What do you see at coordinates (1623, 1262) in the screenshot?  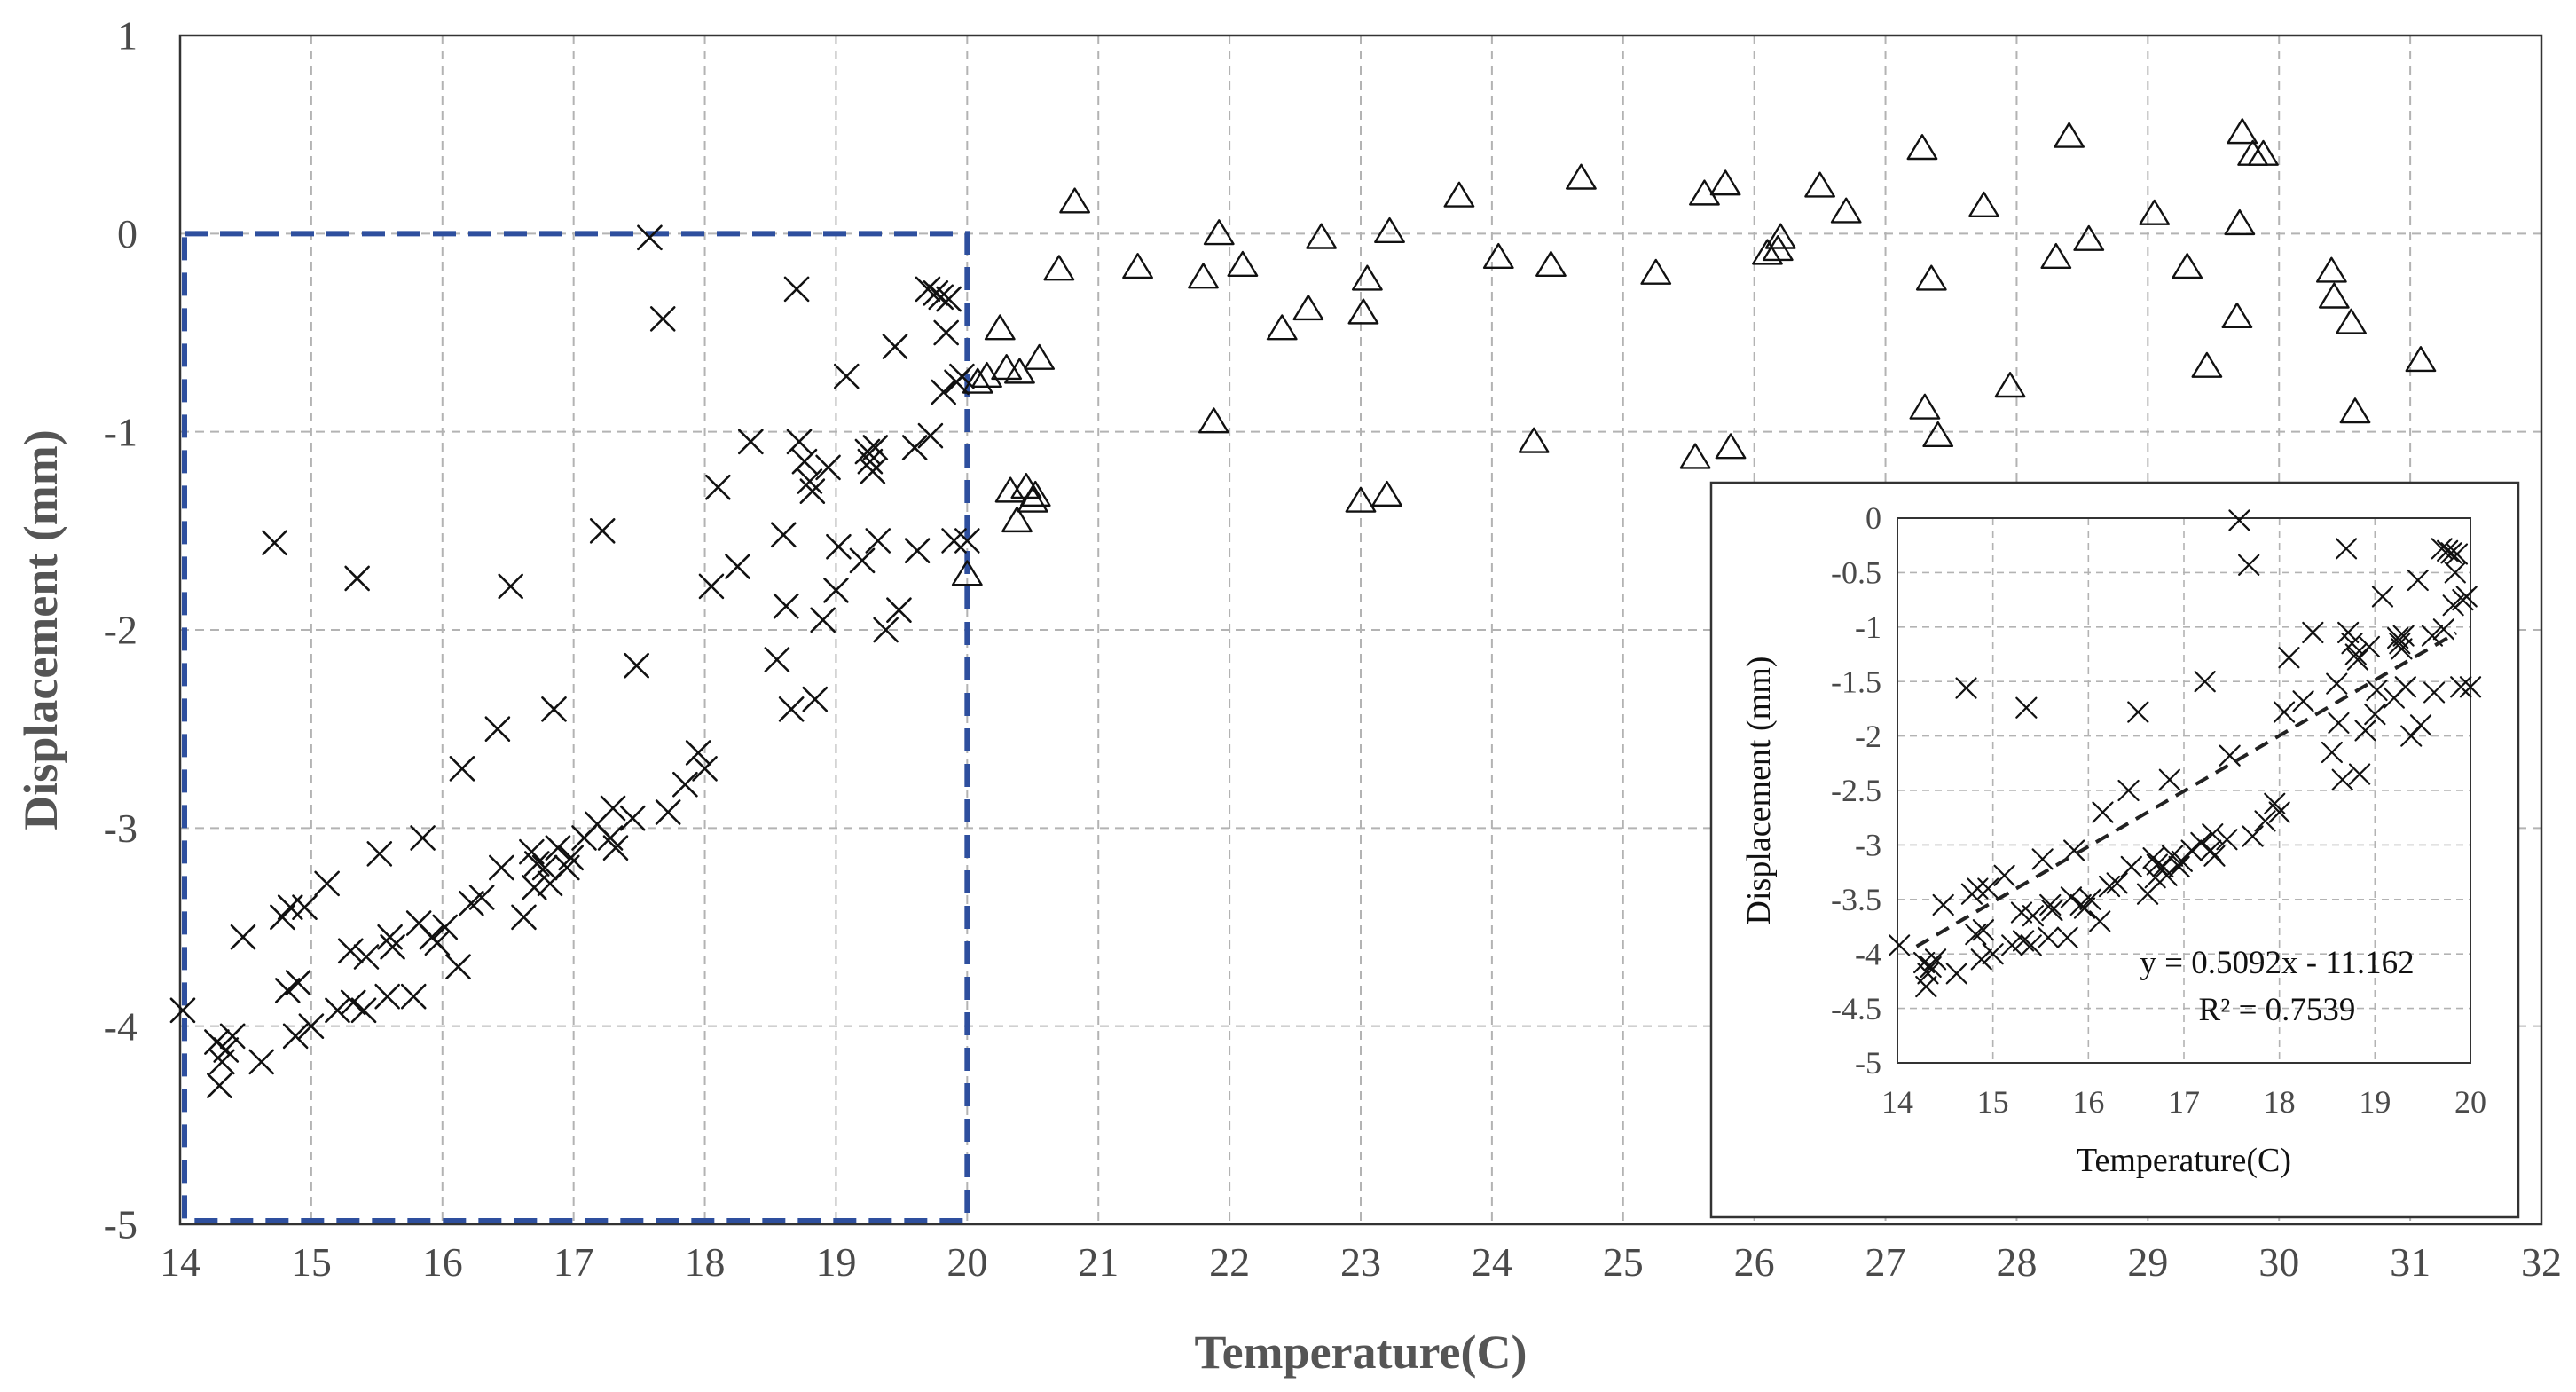 I see `main-x-tick-label: 25` at bounding box center [1623, 1262].